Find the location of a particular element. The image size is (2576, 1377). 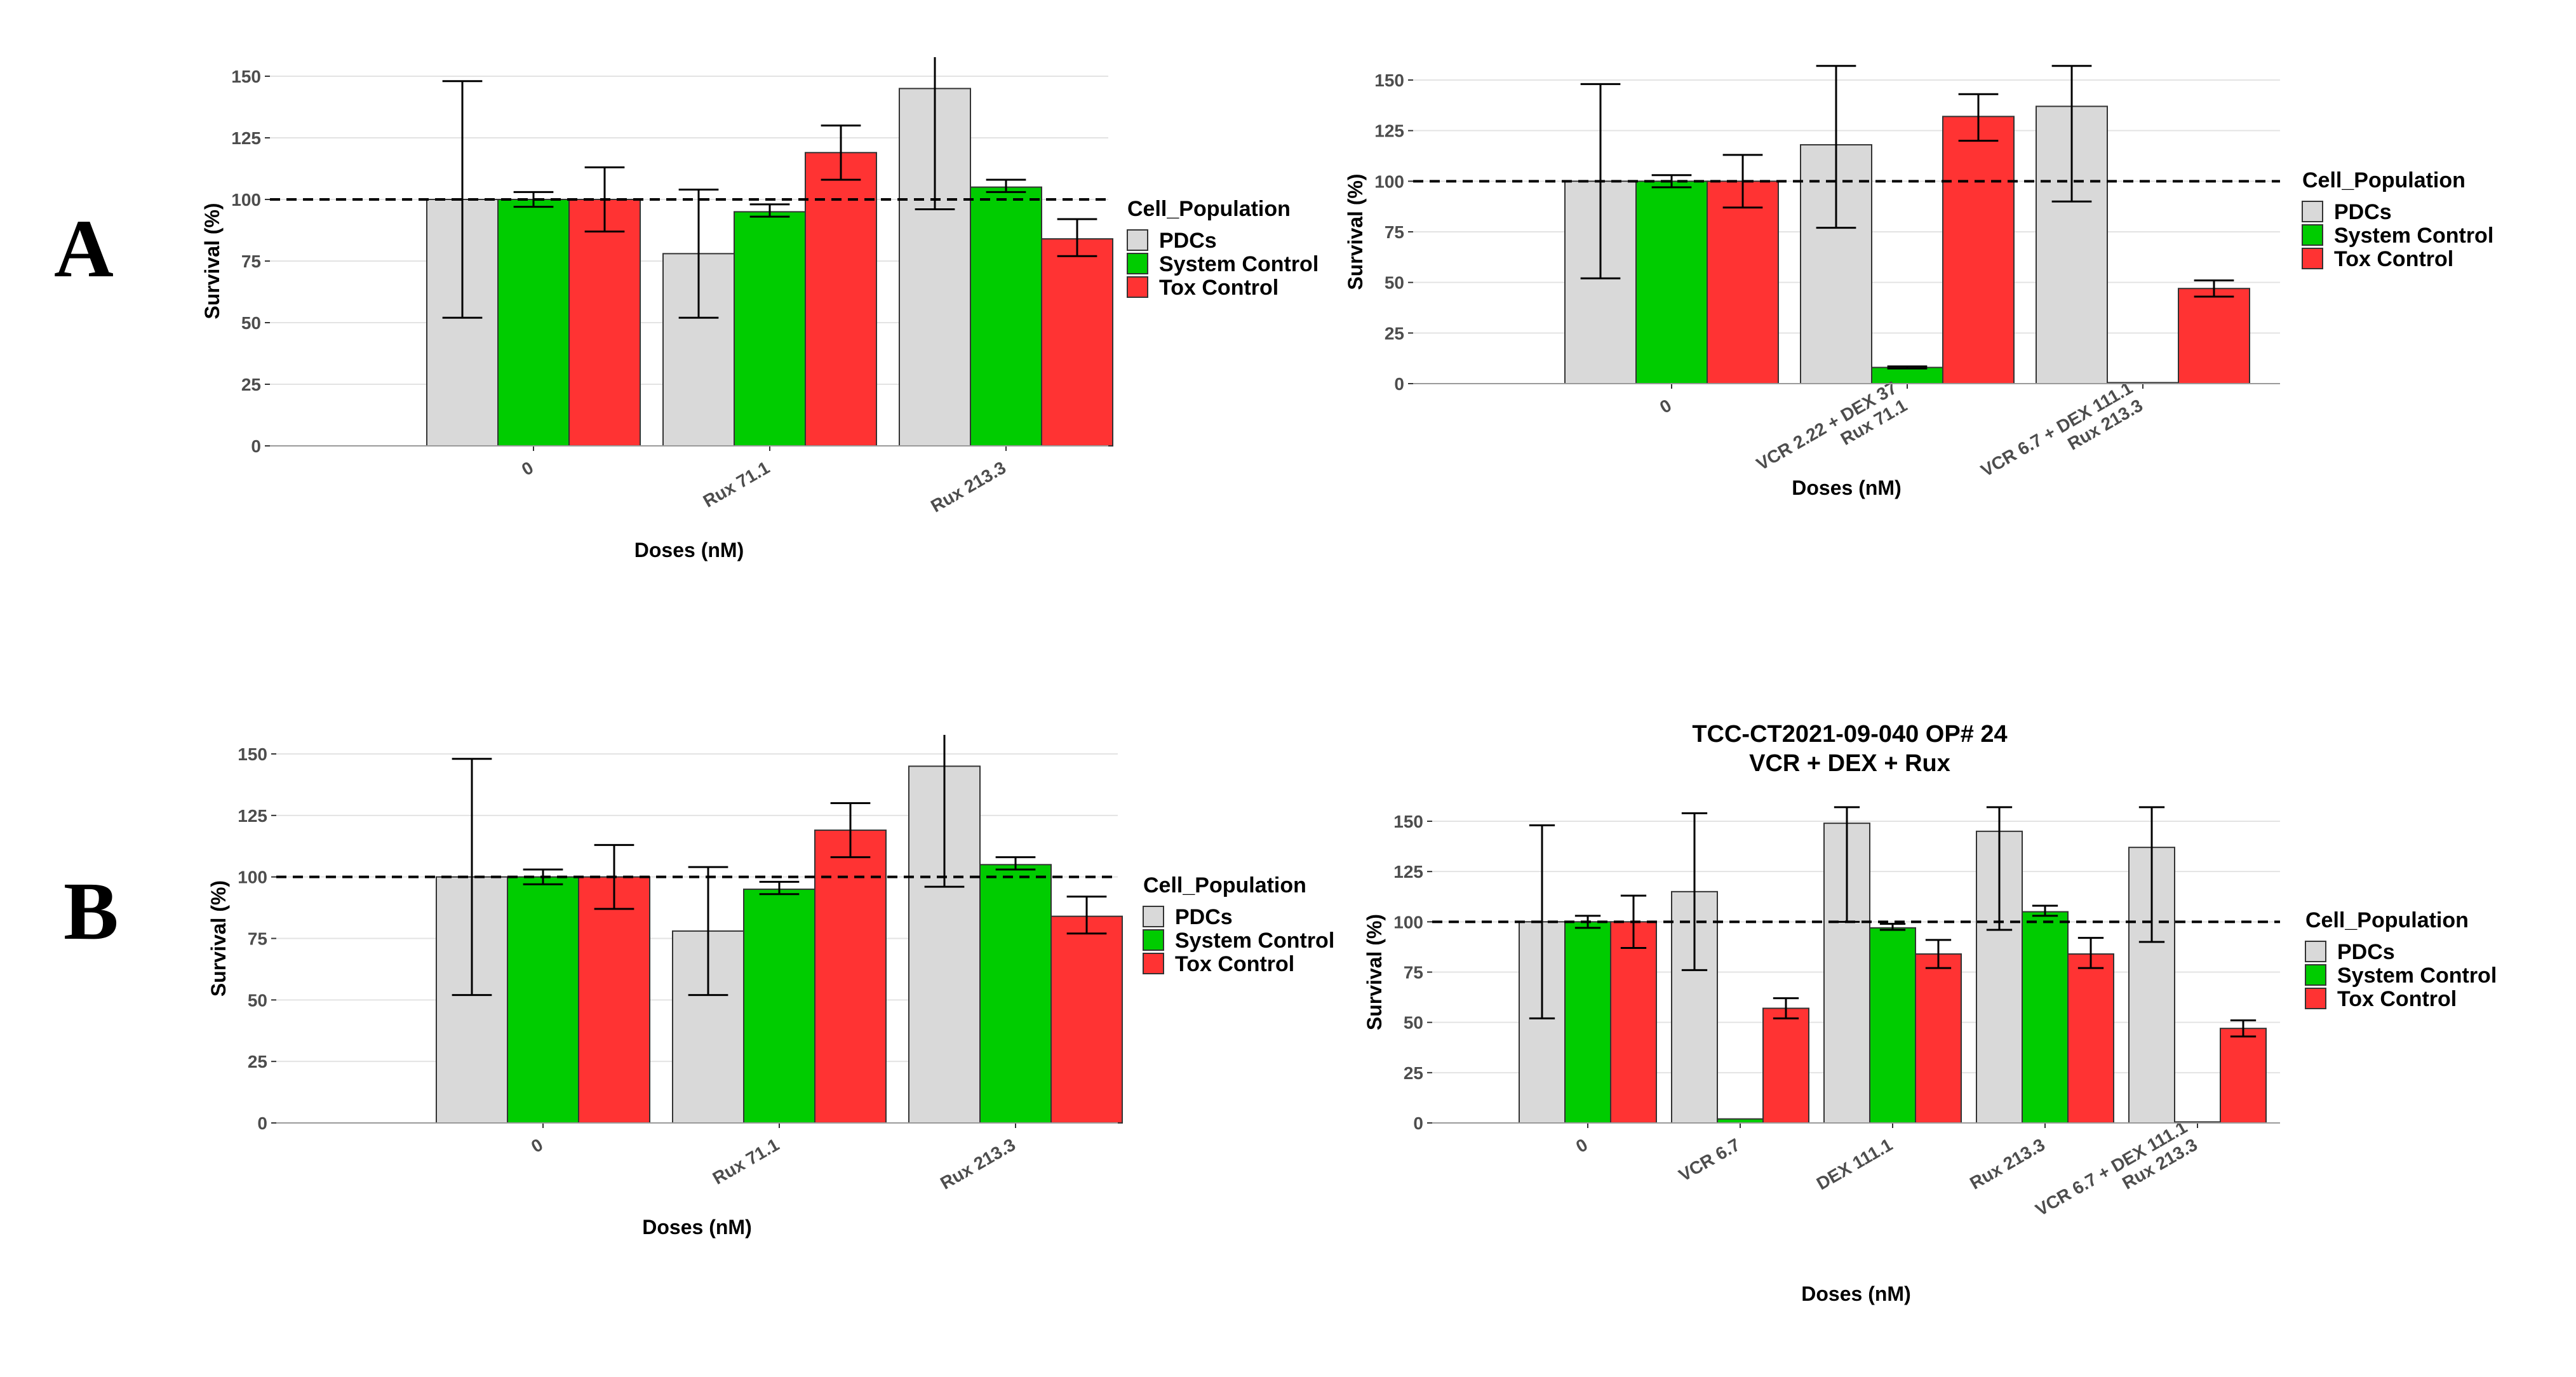

x-tick-label: VCR 6.7 is located at coordinates (1709, 1159).